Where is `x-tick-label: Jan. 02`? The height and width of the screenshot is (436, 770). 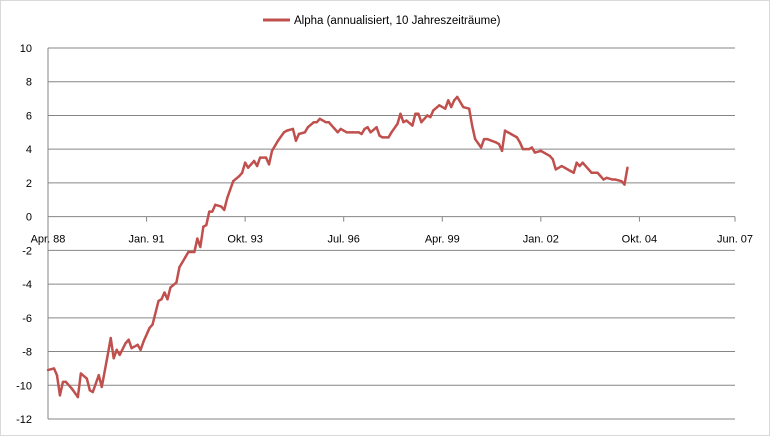 x-tick-label: Jan. 02 is located at coordinates (541, 240).